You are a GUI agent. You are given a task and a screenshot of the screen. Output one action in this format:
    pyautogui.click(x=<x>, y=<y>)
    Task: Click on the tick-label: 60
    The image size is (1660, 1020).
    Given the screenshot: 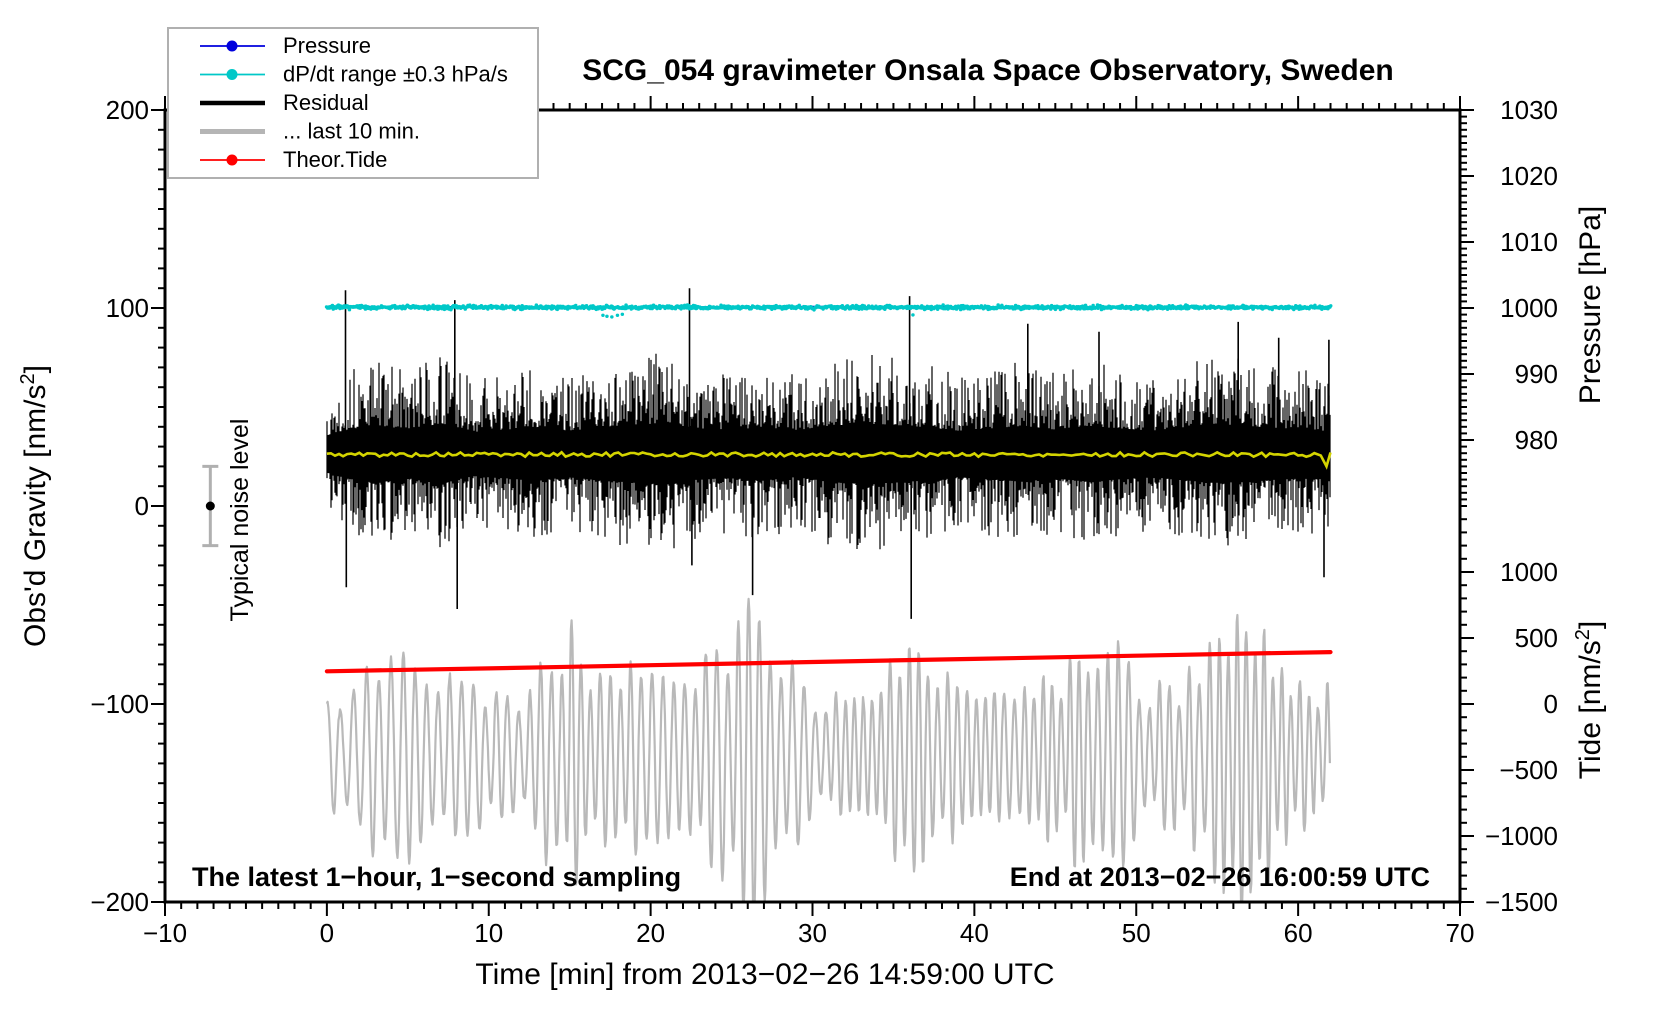 What is the action you would take?
    pyautogui.click(x=1298, y=933)
    